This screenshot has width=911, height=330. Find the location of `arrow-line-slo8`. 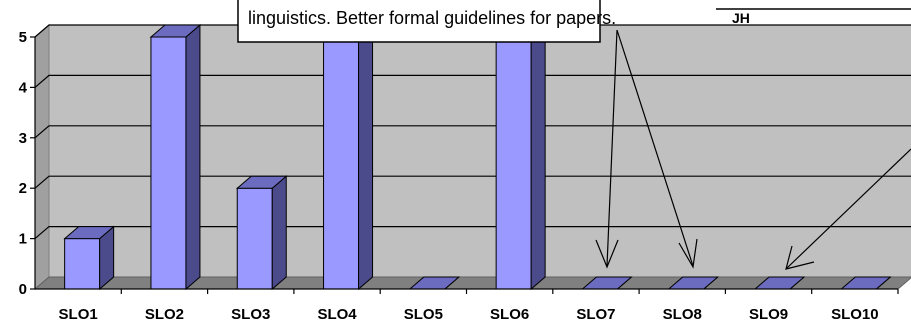

arrow-line-slo8 is located at coordinates (655, 148).